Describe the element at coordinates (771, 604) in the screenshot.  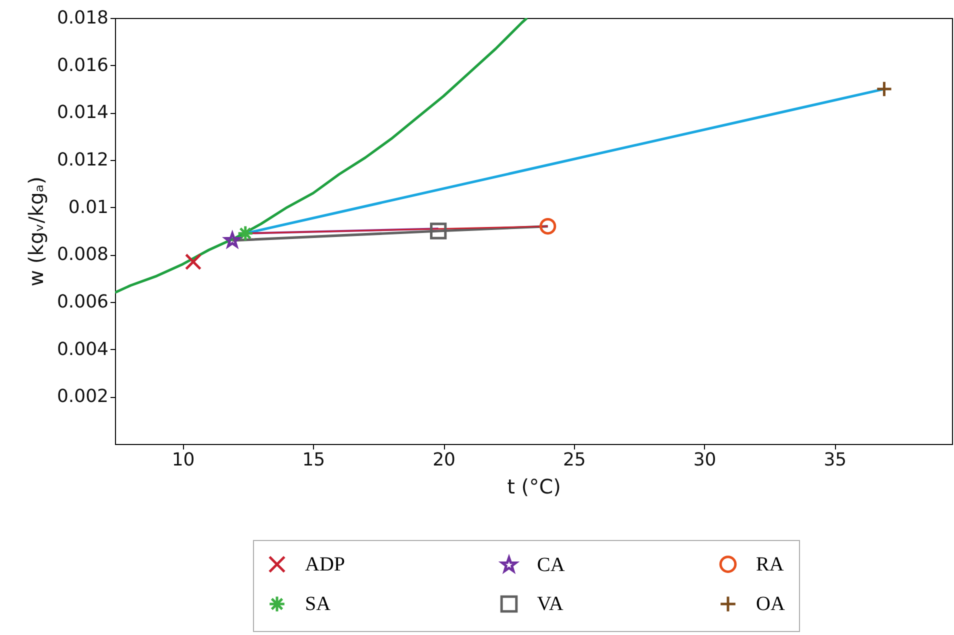
I see `legend-label: OA` at that location.